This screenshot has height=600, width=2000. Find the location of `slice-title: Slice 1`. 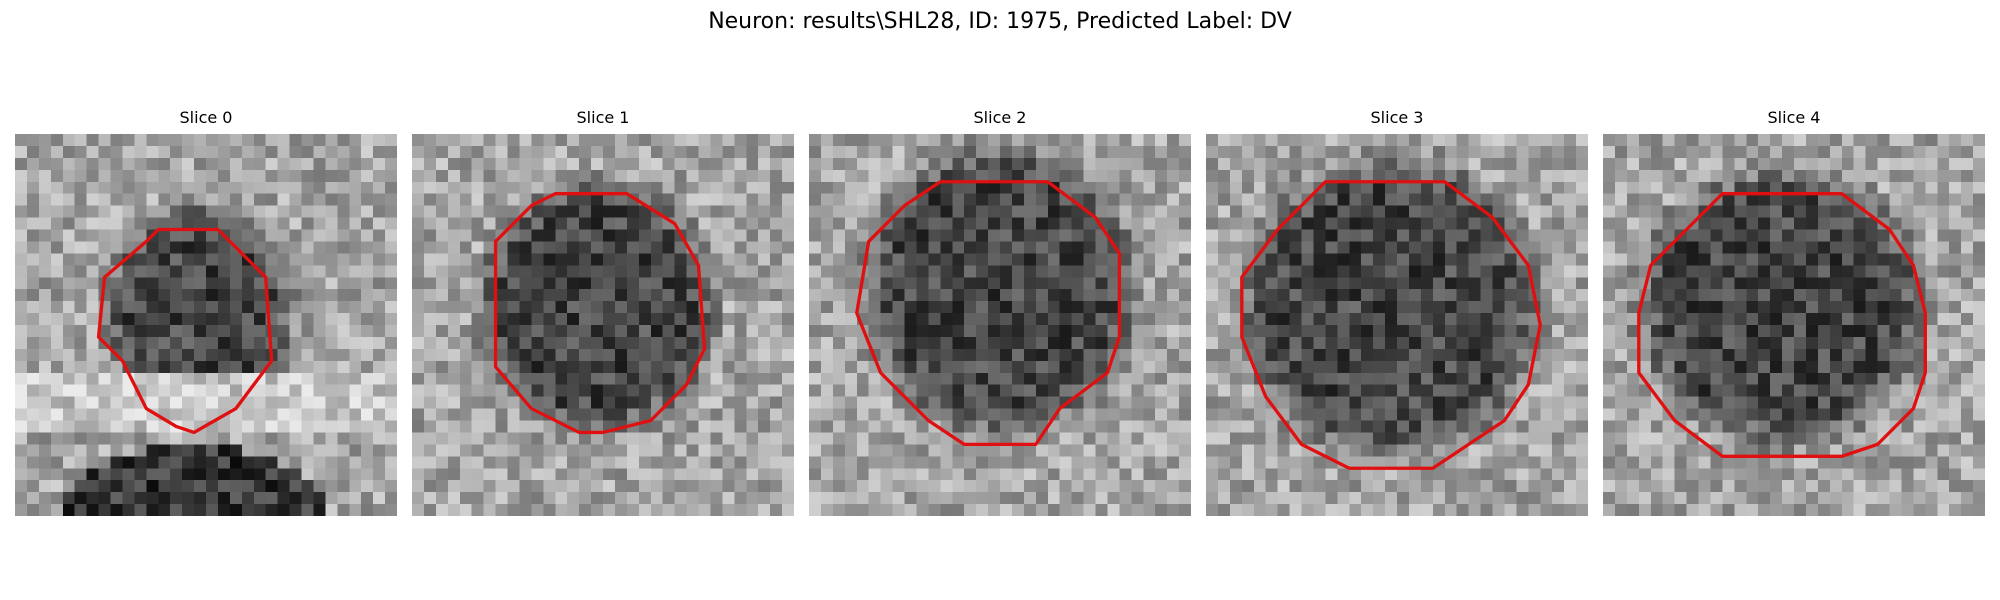

slice-title: Slice 1 is located at coordinates (603, 117).